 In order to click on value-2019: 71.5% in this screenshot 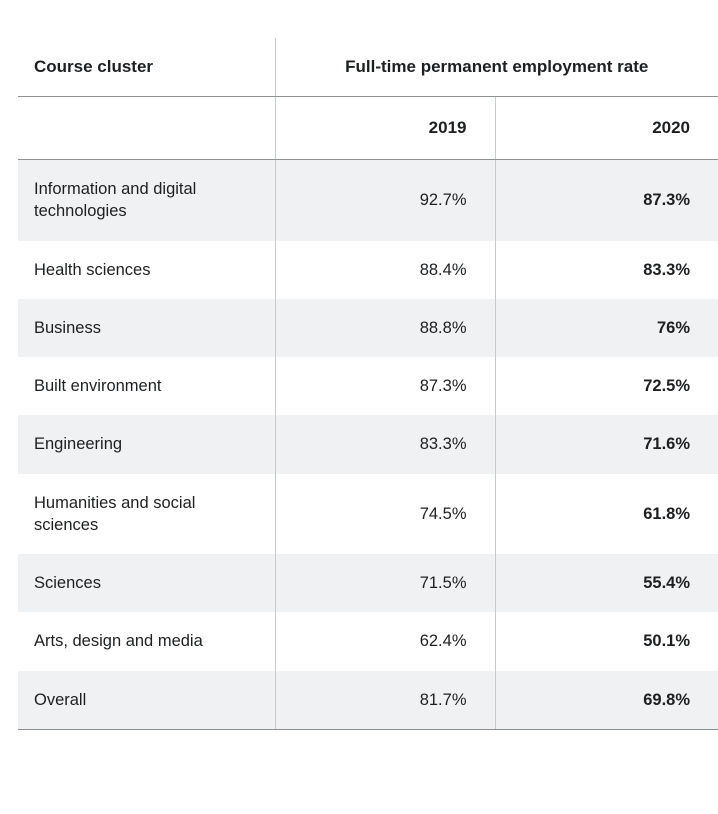, I will do `click(384, 583)`.